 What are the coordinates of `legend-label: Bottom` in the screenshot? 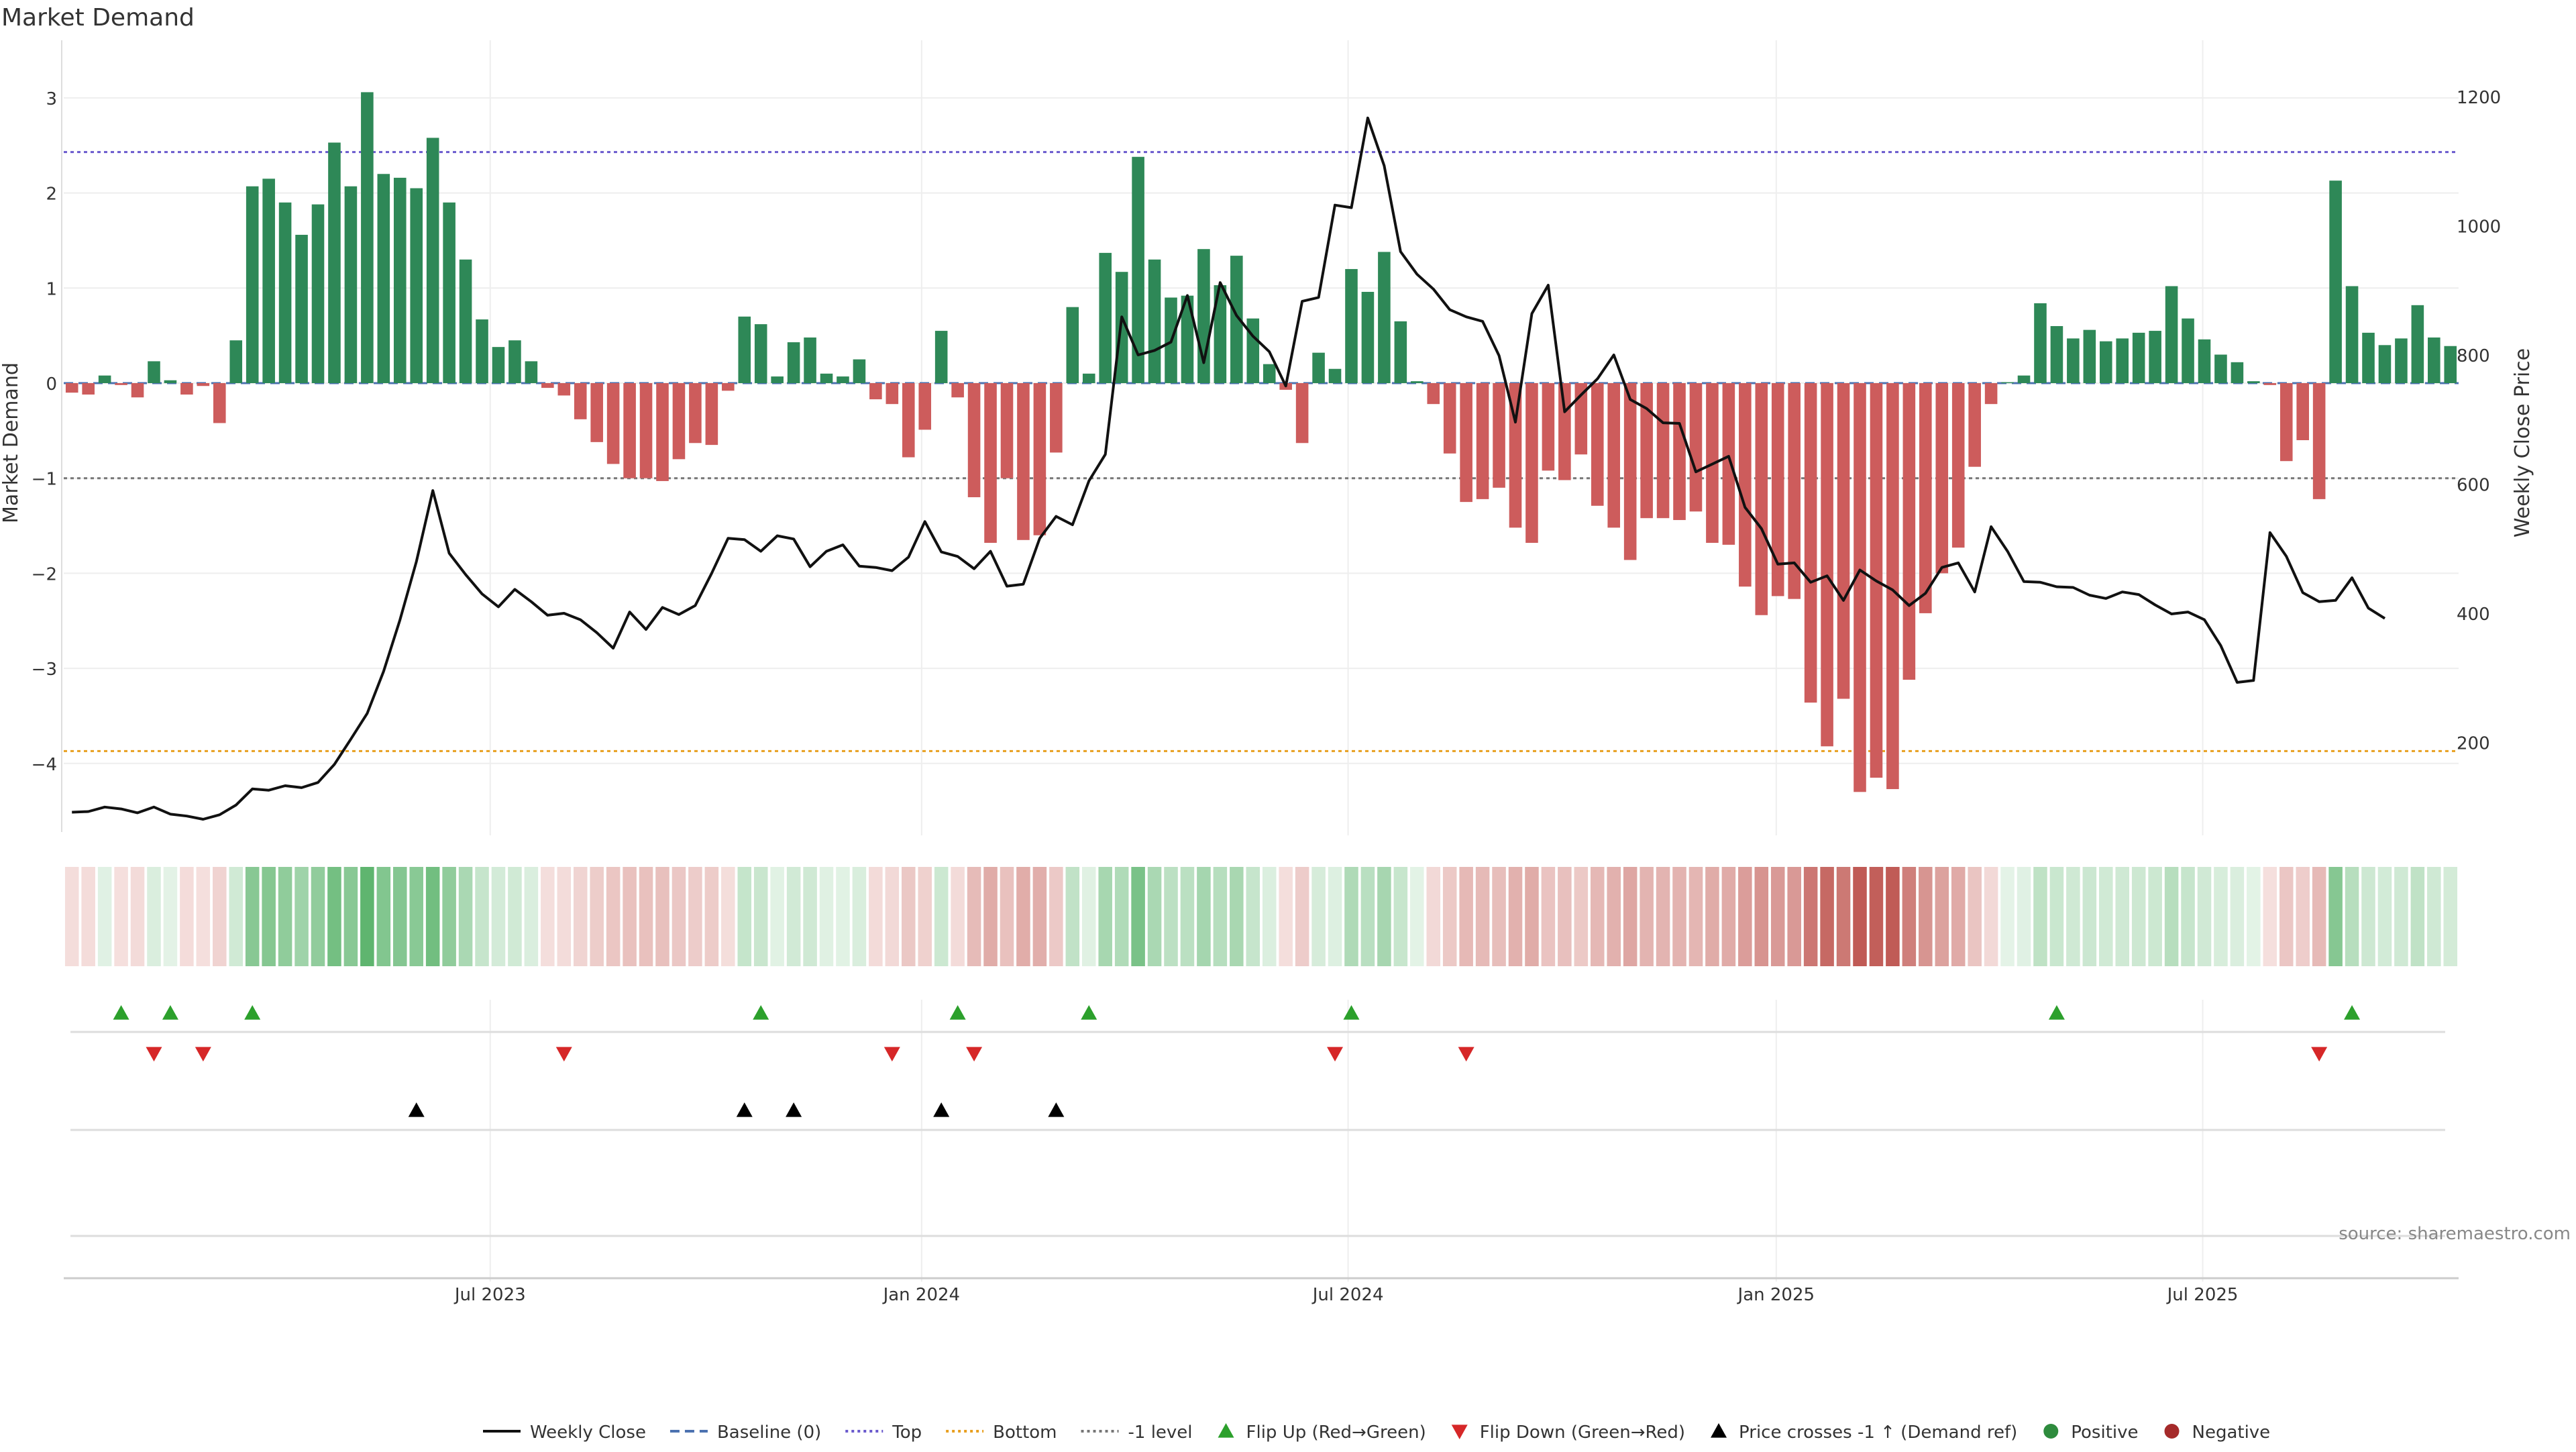 It's located at (1025, 1433).